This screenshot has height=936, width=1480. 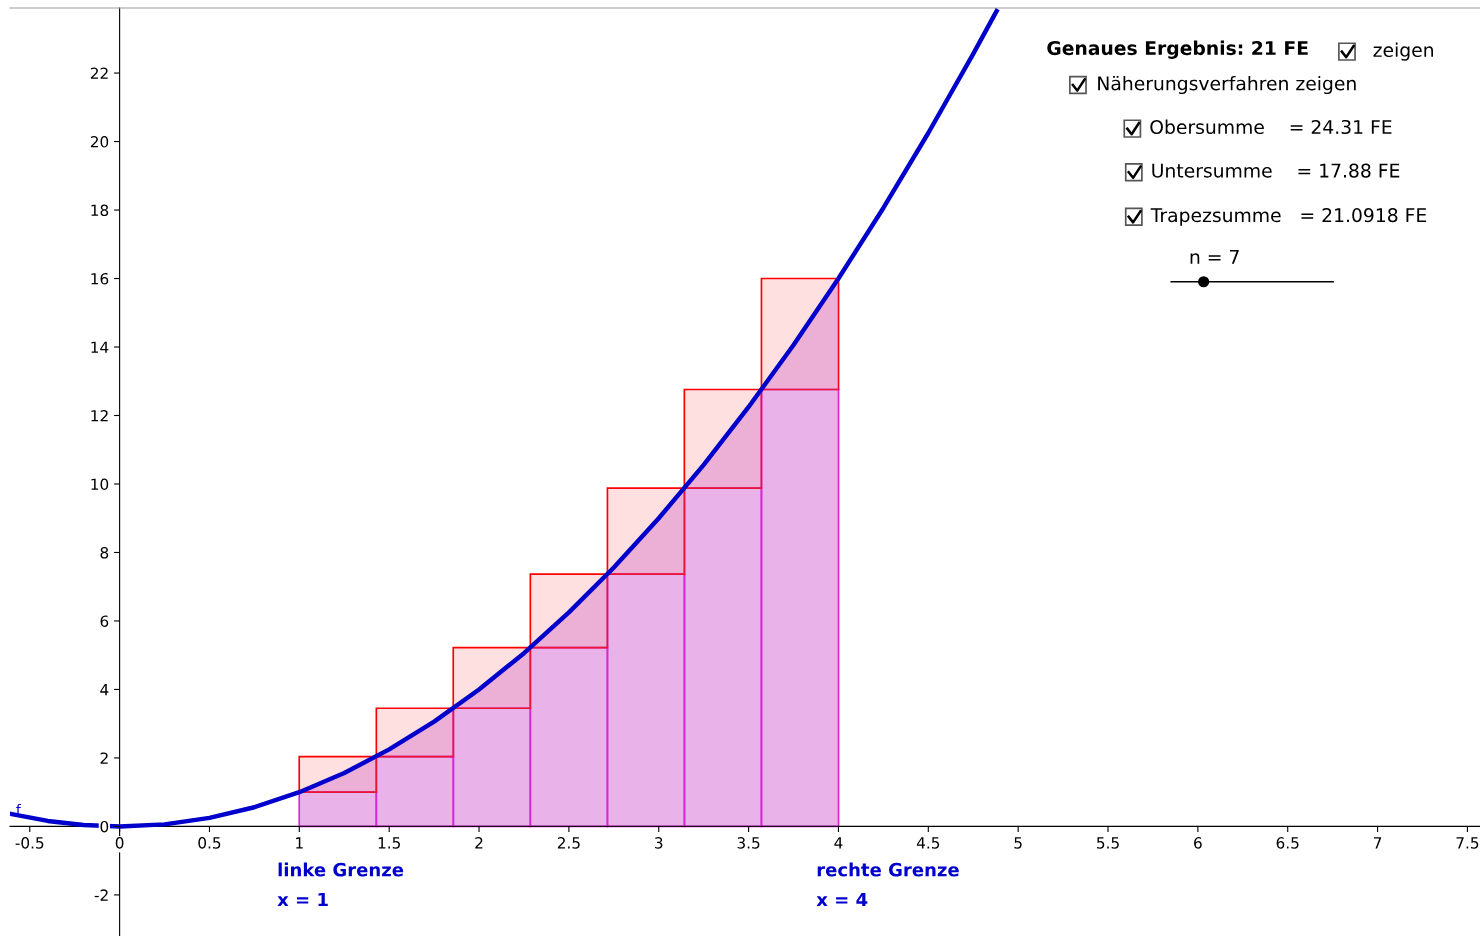 What do you see at coordinates (29, 843) in the screenshot?
I see `x-tick-label: -0.5` at bounding box center [29, 843].